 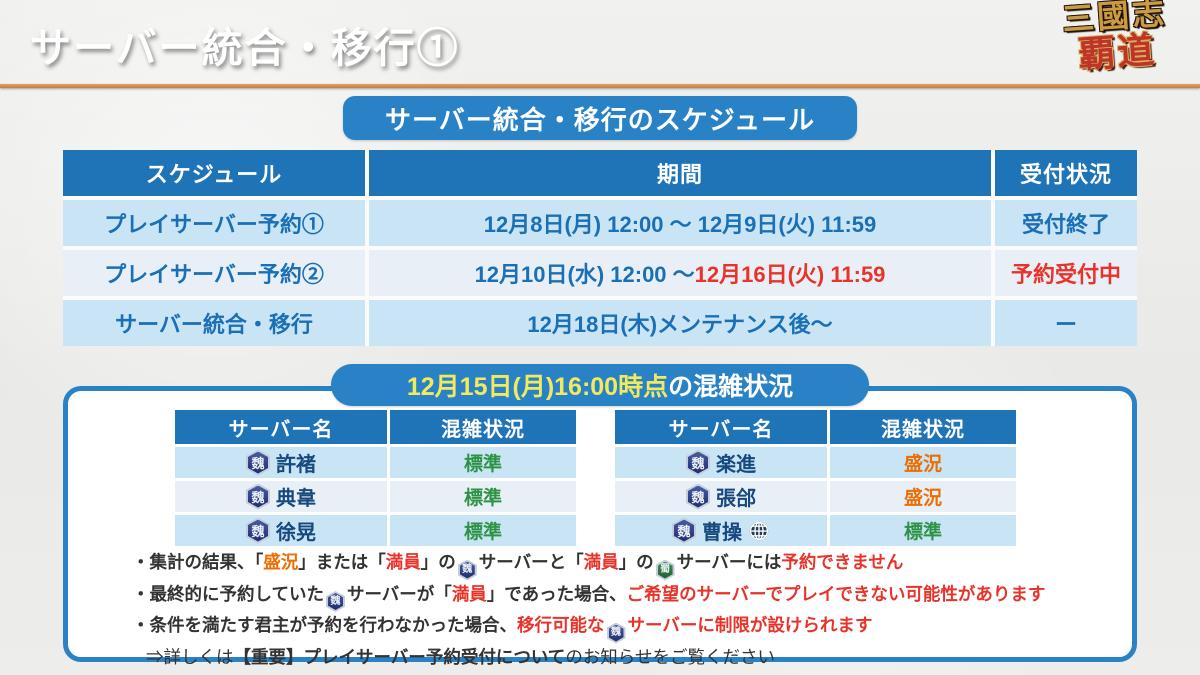 What do you see at coordinates (1066, 173) in the screenshot?
I see `col-header-status: 受付状況` at bounding box center [1066, 173].